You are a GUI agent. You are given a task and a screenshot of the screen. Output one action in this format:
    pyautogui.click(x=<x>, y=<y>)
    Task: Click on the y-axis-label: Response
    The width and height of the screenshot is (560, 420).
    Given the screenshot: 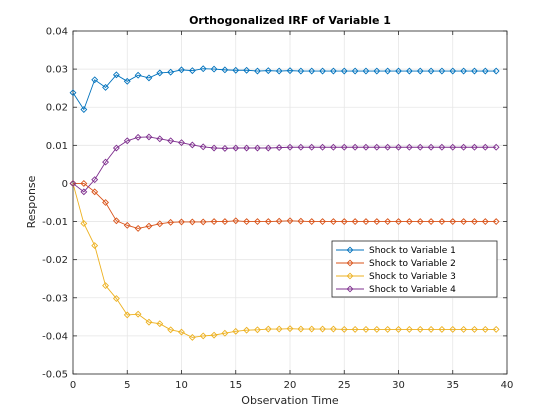 What is the action you would take?
    pyautogui.click(x=31, y=201)
    